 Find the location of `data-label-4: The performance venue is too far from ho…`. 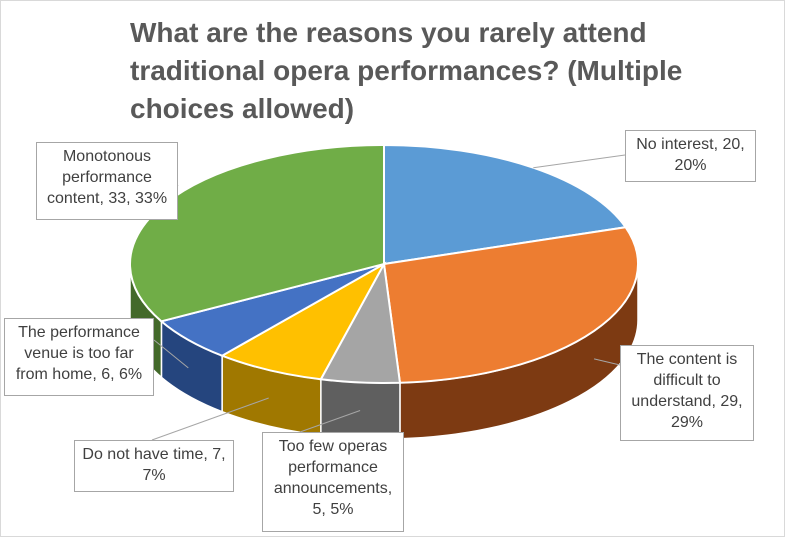

data-label-4: The performance venue is too far from ho… is located at coordinates (79, 357).